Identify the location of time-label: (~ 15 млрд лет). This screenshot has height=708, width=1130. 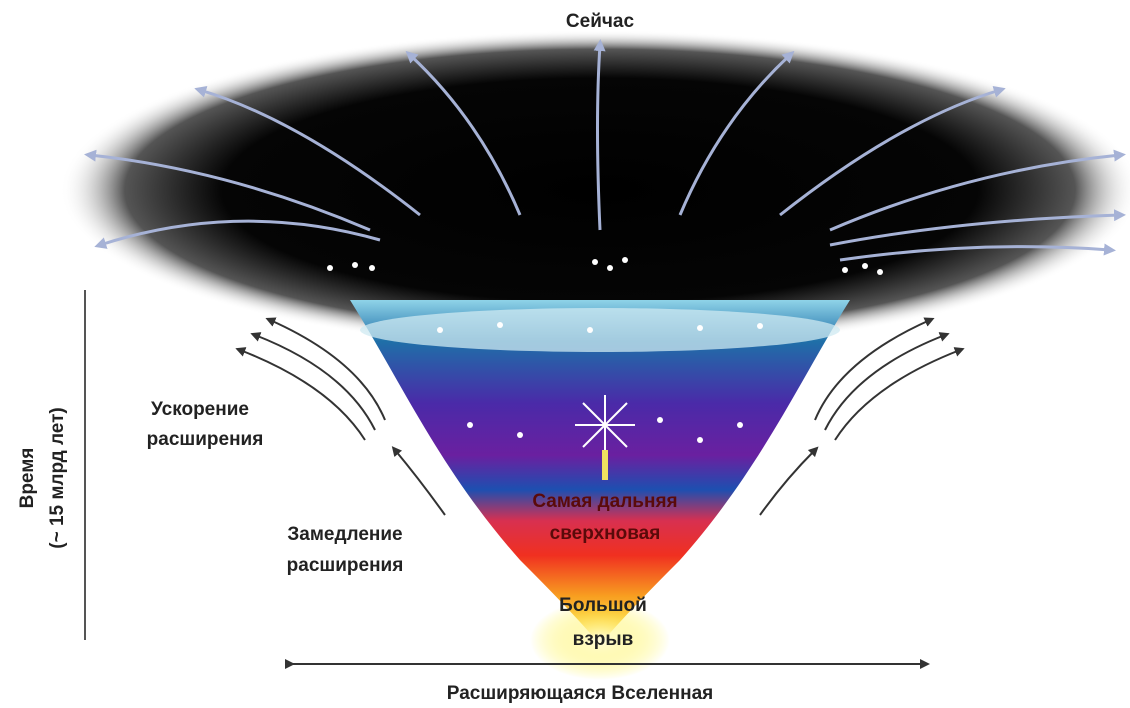
(57, 477).